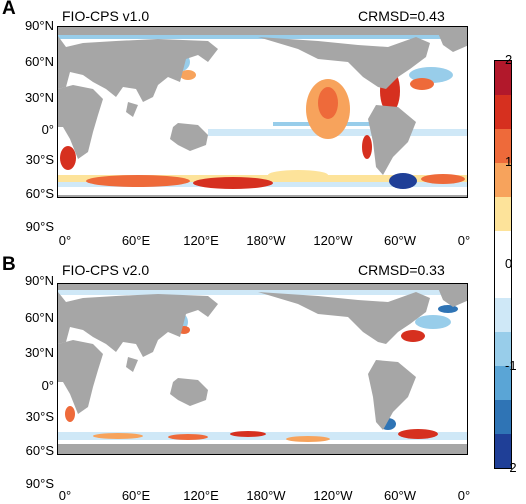 This screenshot has width=526, height=504. What do you see at coordinates (188, 75) in the screenshot?
I see `kuroshio-warm` at bounding box center [188, 75].